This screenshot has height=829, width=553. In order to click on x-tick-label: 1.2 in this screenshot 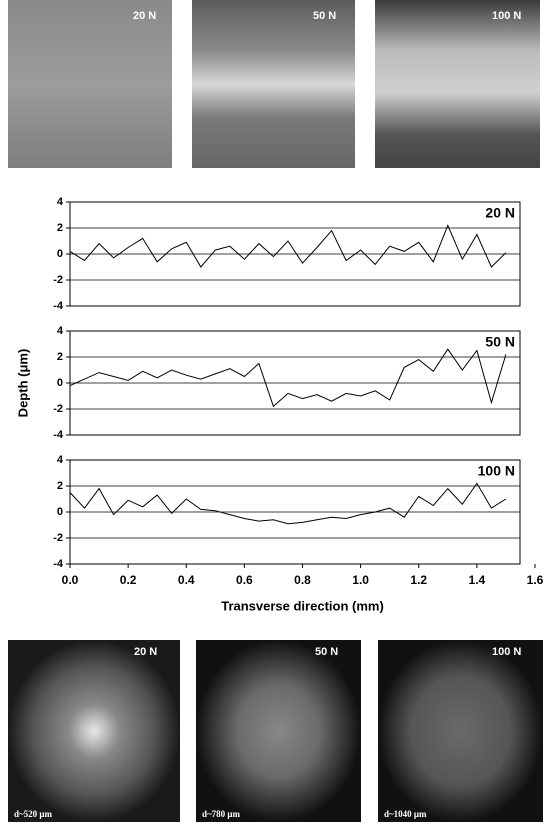, I will do `click(418, 580)`.